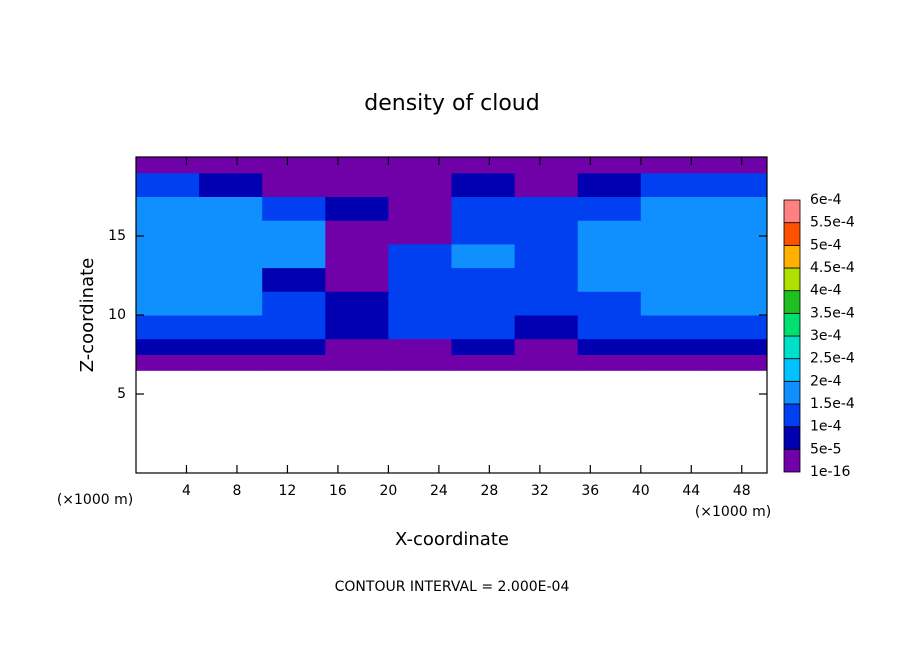 Image resolution: width=904 pixels, height=654 pixels. What do you see at coordinates (338, 491) in the screenshot?
I see `x-tick-label: 16` at bounding box center [338, 491].